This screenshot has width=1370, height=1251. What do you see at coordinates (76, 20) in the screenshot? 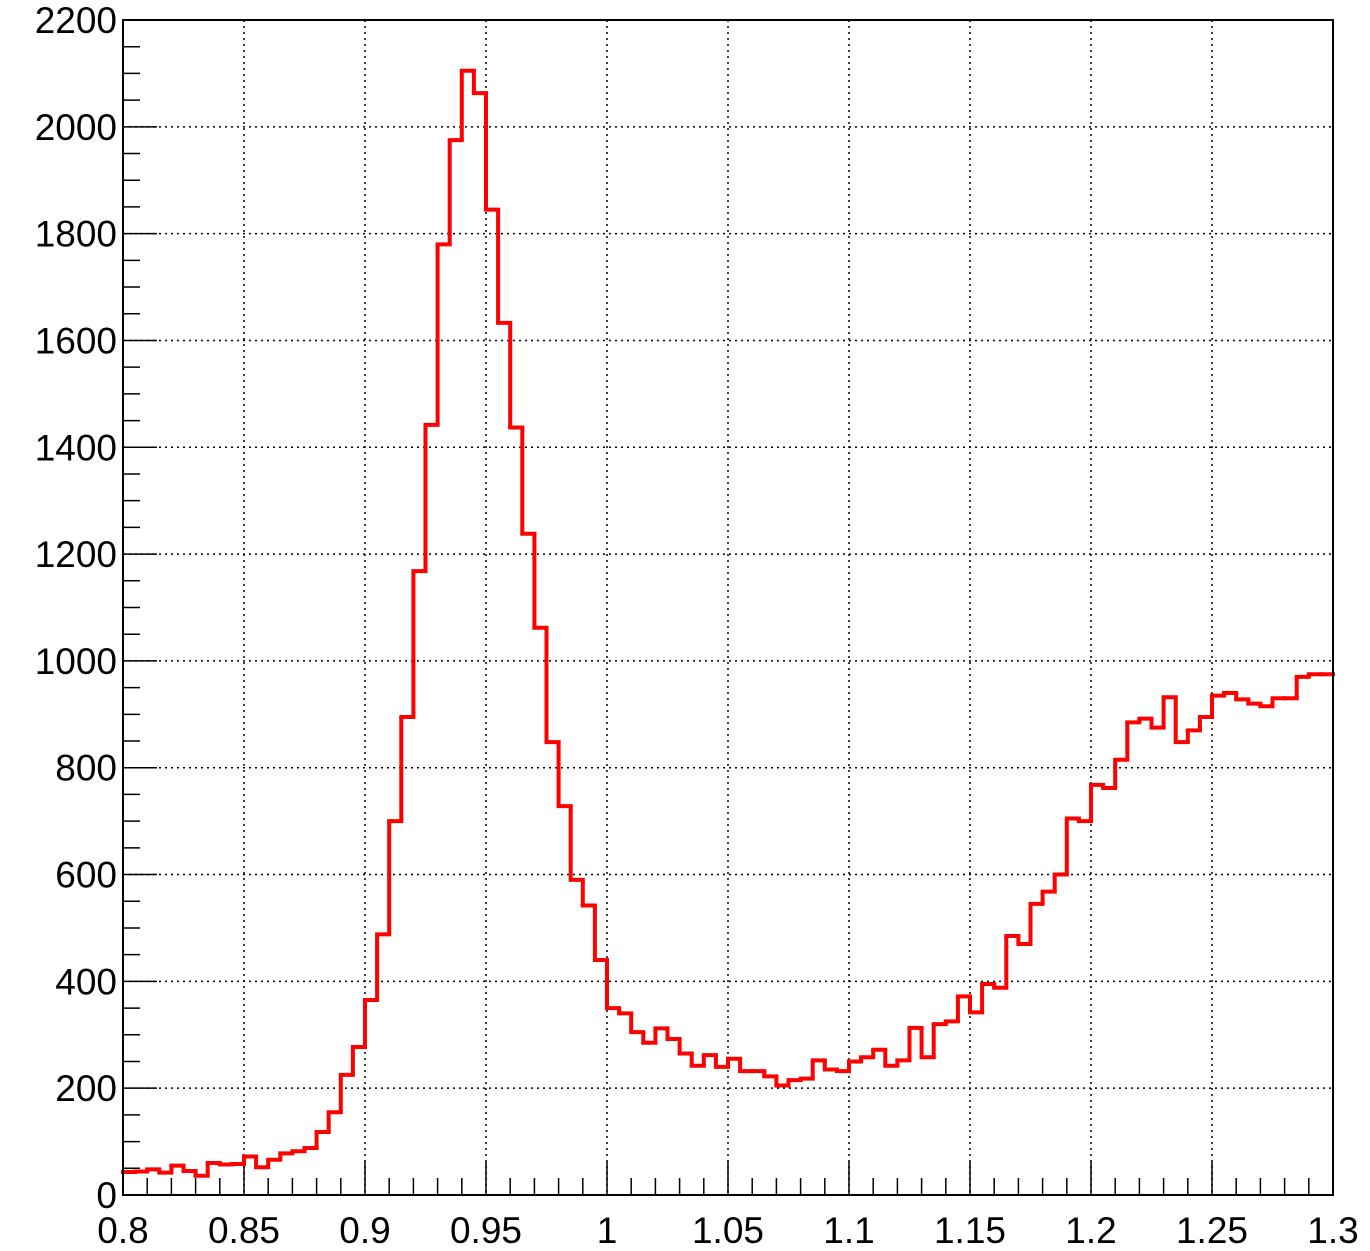
I see `y-tick-label: 2200` at bounding box center [76, 20].